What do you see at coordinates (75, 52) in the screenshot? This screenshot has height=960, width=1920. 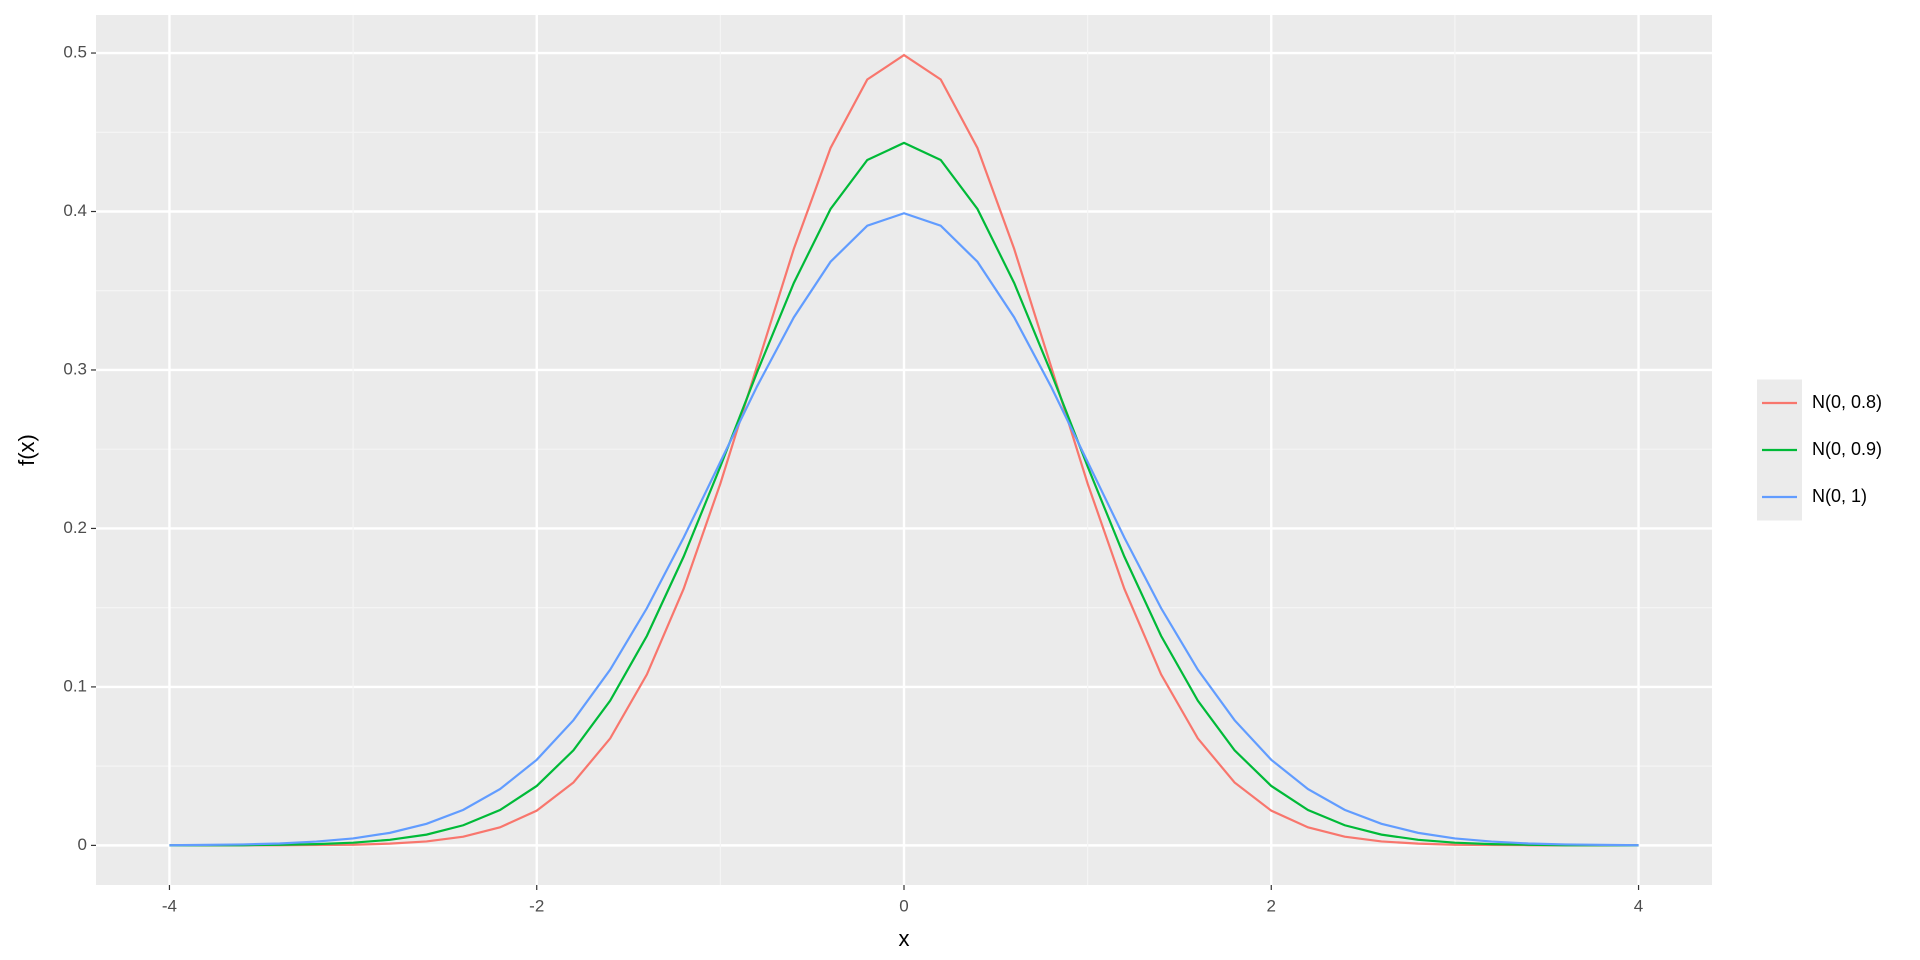 I see `y-tick-label: 0.5` at bounding box center [75, 52].